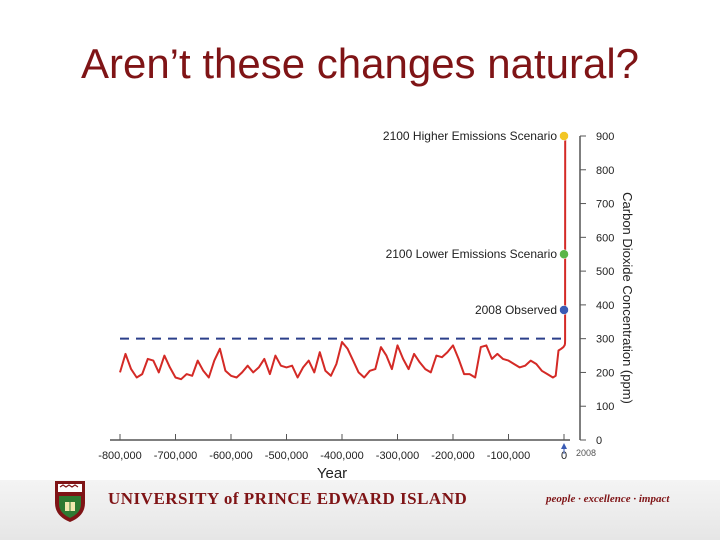 The image size is (720, 540). I want to click on x-tick-label: -600,000, so click(230, 456).